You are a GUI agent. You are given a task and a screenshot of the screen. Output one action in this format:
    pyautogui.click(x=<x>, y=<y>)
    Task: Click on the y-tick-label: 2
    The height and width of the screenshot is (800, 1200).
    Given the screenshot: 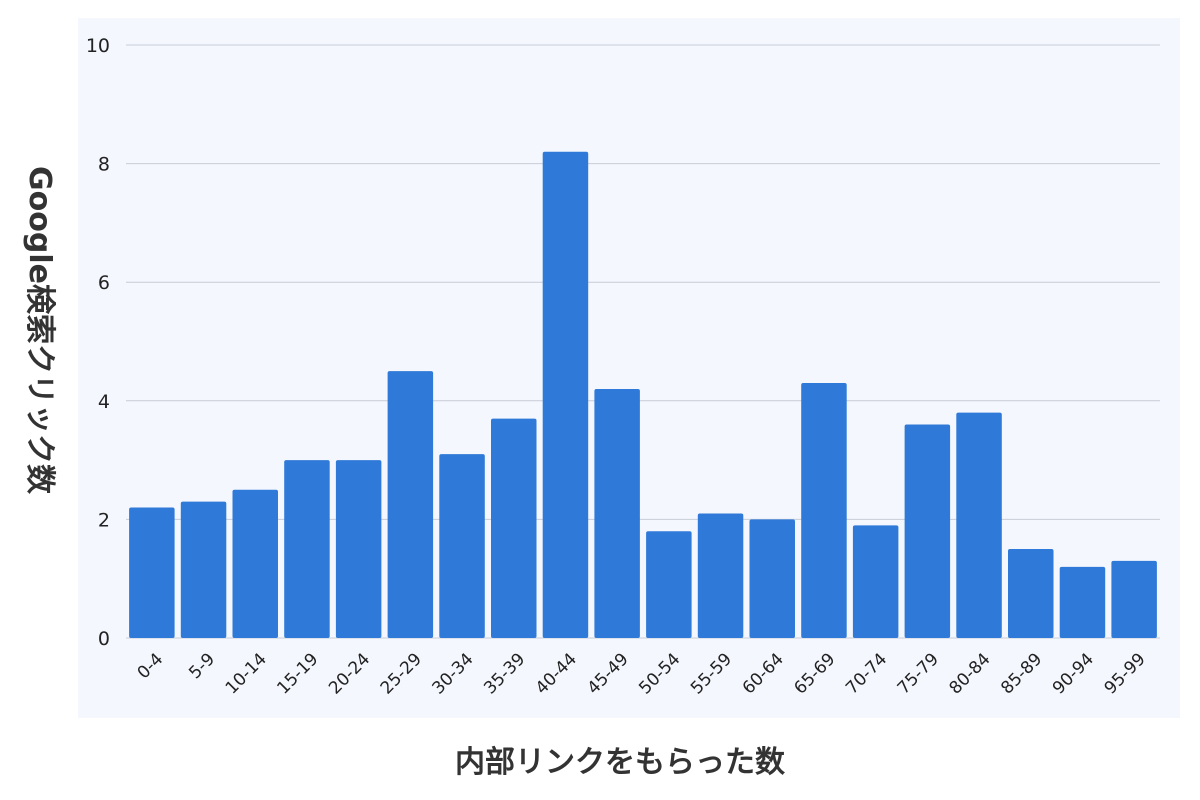 What is the action you would take?
    pyautogui.click(x=104, y=520)
    